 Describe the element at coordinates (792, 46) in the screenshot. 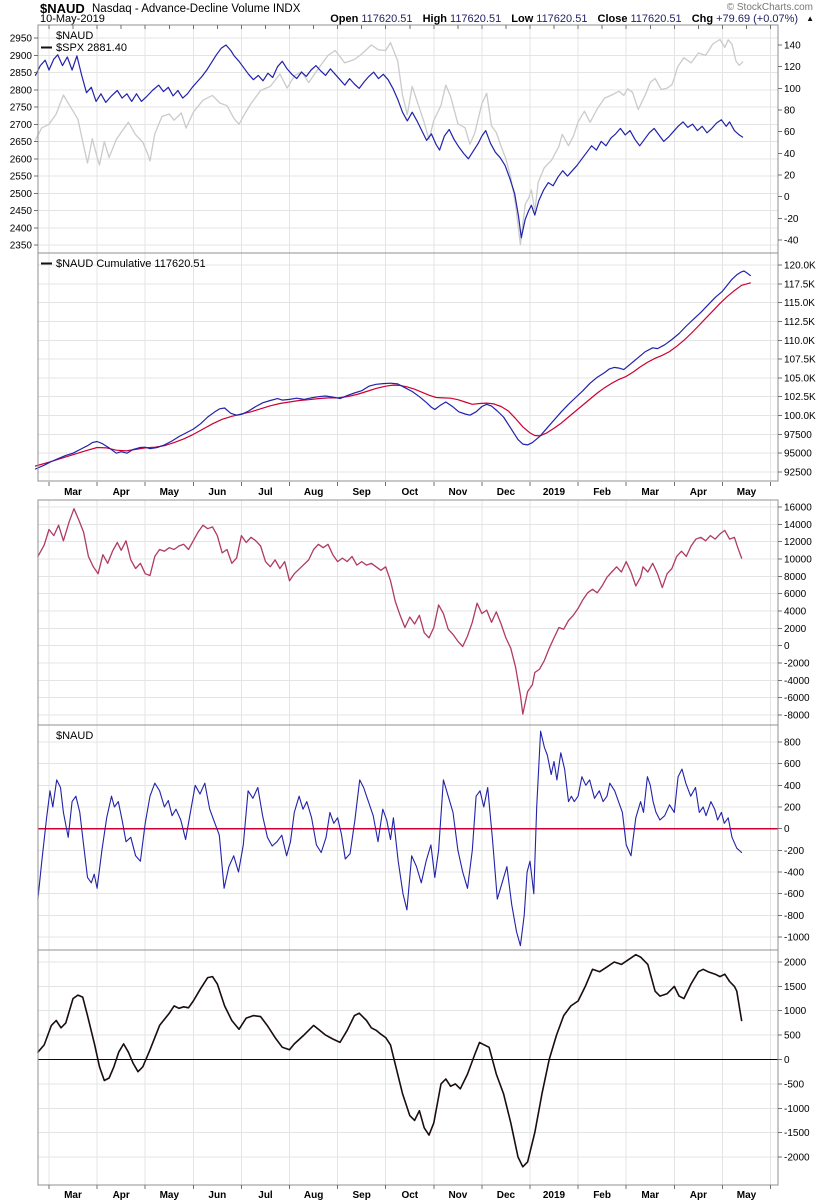

I see `right-axis-label: 140` at that location.